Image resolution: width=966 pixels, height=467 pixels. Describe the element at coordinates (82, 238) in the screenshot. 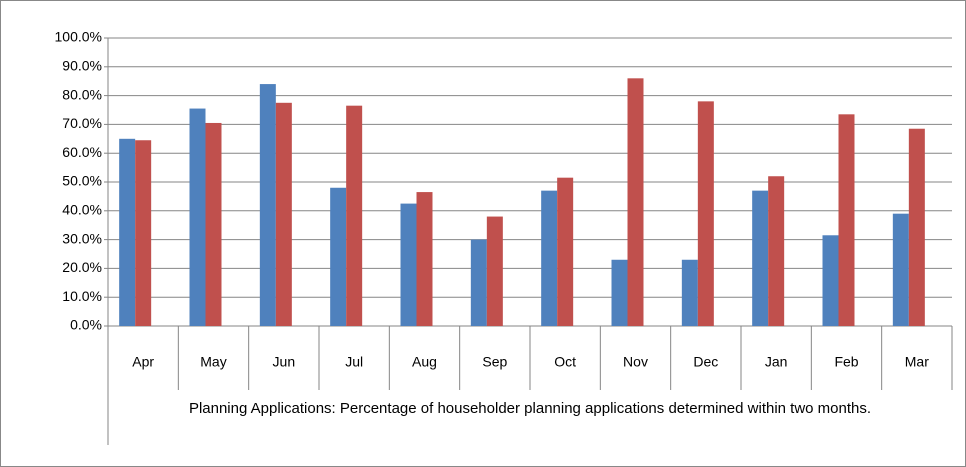

I see `y-tick-label: 30.0%` at that location.